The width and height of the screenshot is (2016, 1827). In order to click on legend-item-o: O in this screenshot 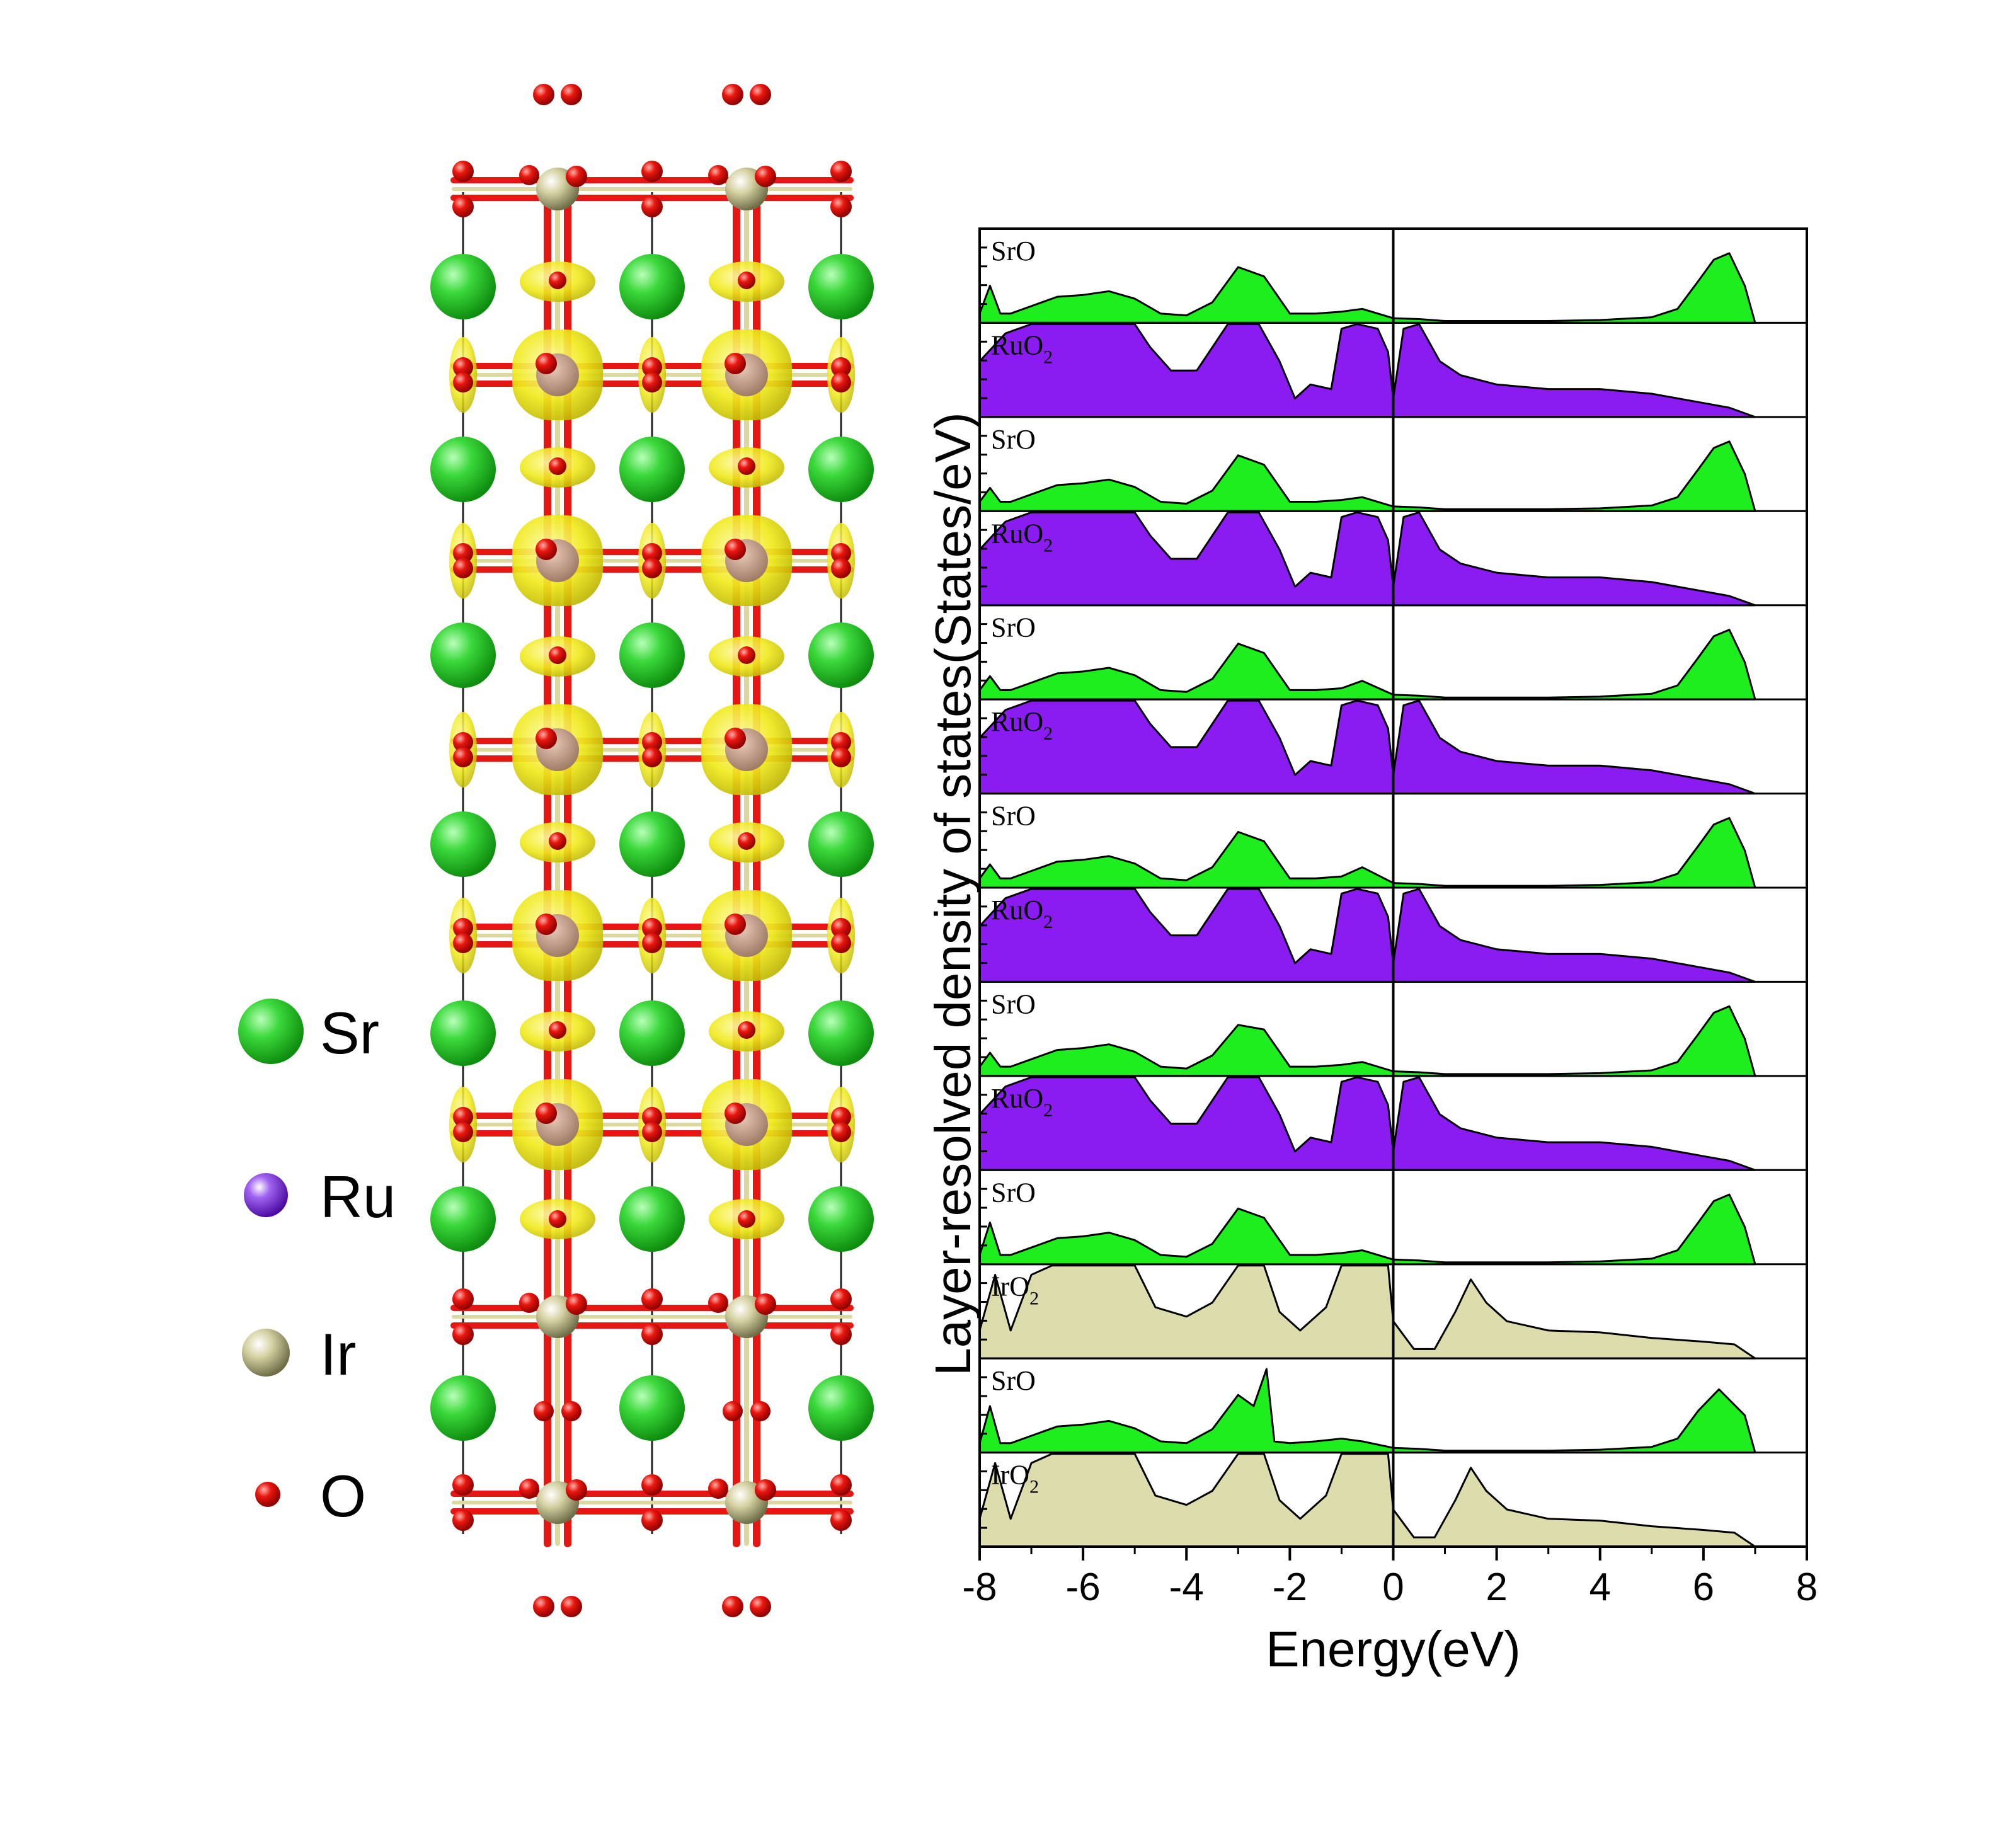, I will do `click(310, 1496)`.